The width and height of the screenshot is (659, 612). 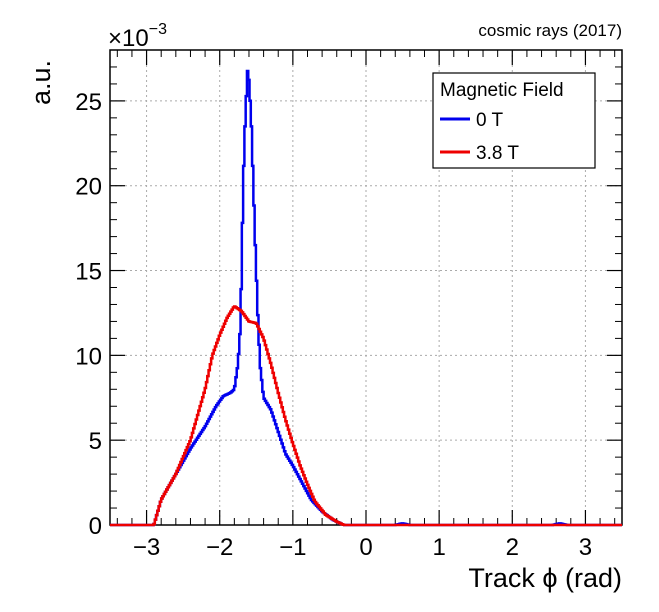 I want to click on y-tick-label: 10, so click(x=88, y=356).